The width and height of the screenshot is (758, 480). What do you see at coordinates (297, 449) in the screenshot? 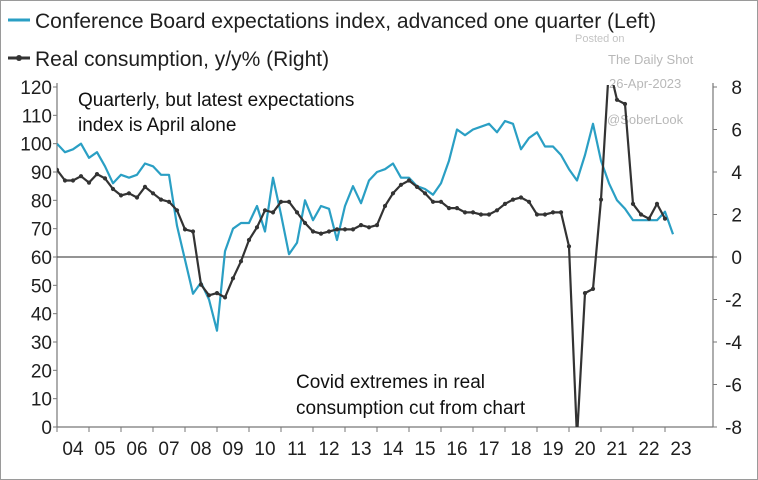
I see `x-tick-label: 11` at bounding box center [297, 449].